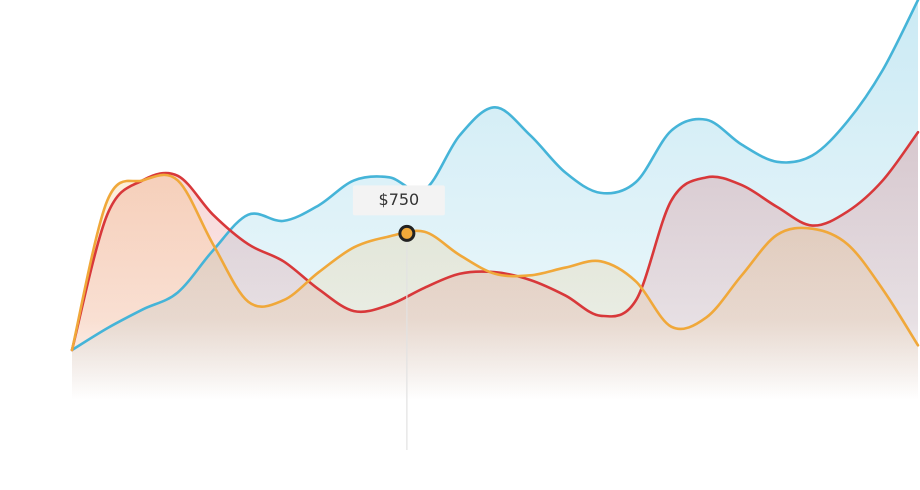  I want to click on tooltip-label: $750, so click(399, 199).